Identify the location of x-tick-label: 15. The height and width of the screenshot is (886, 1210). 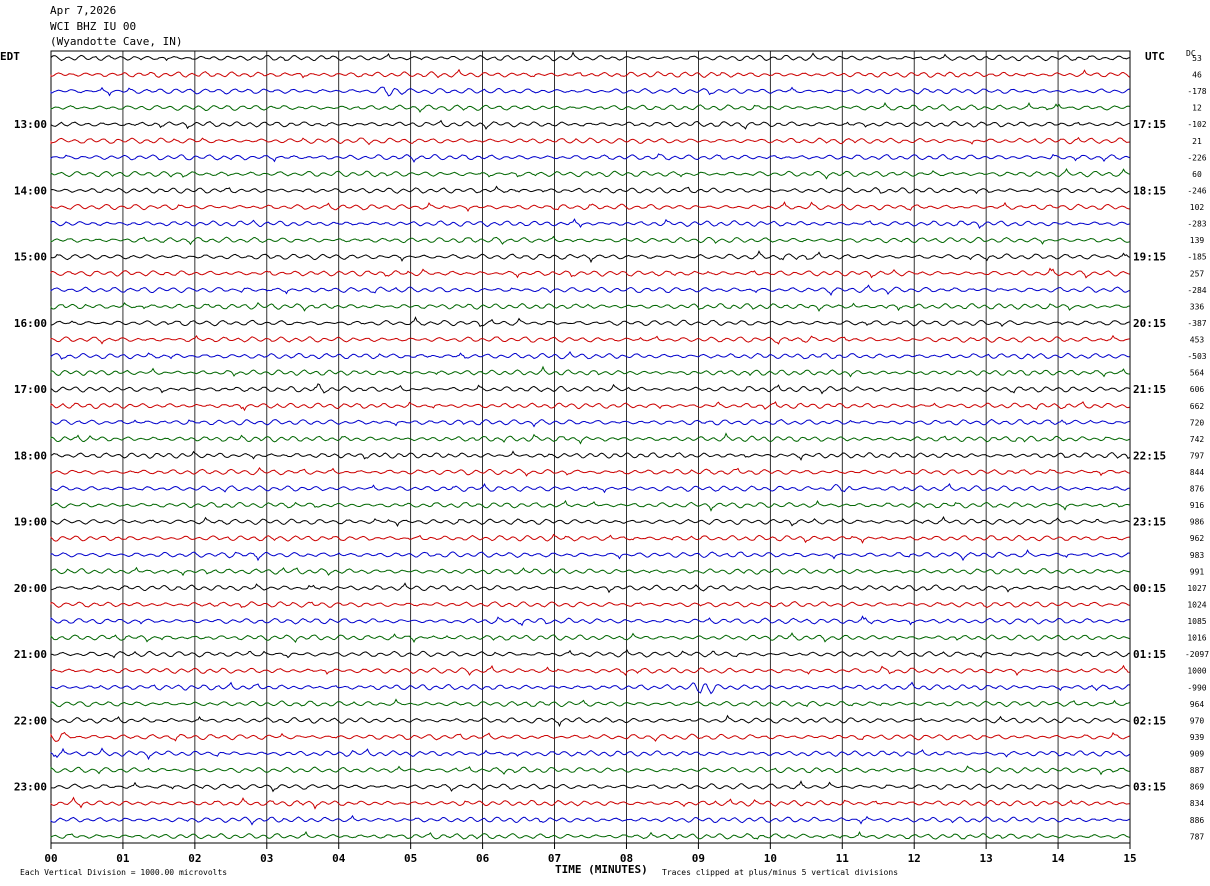
(1129, 858).